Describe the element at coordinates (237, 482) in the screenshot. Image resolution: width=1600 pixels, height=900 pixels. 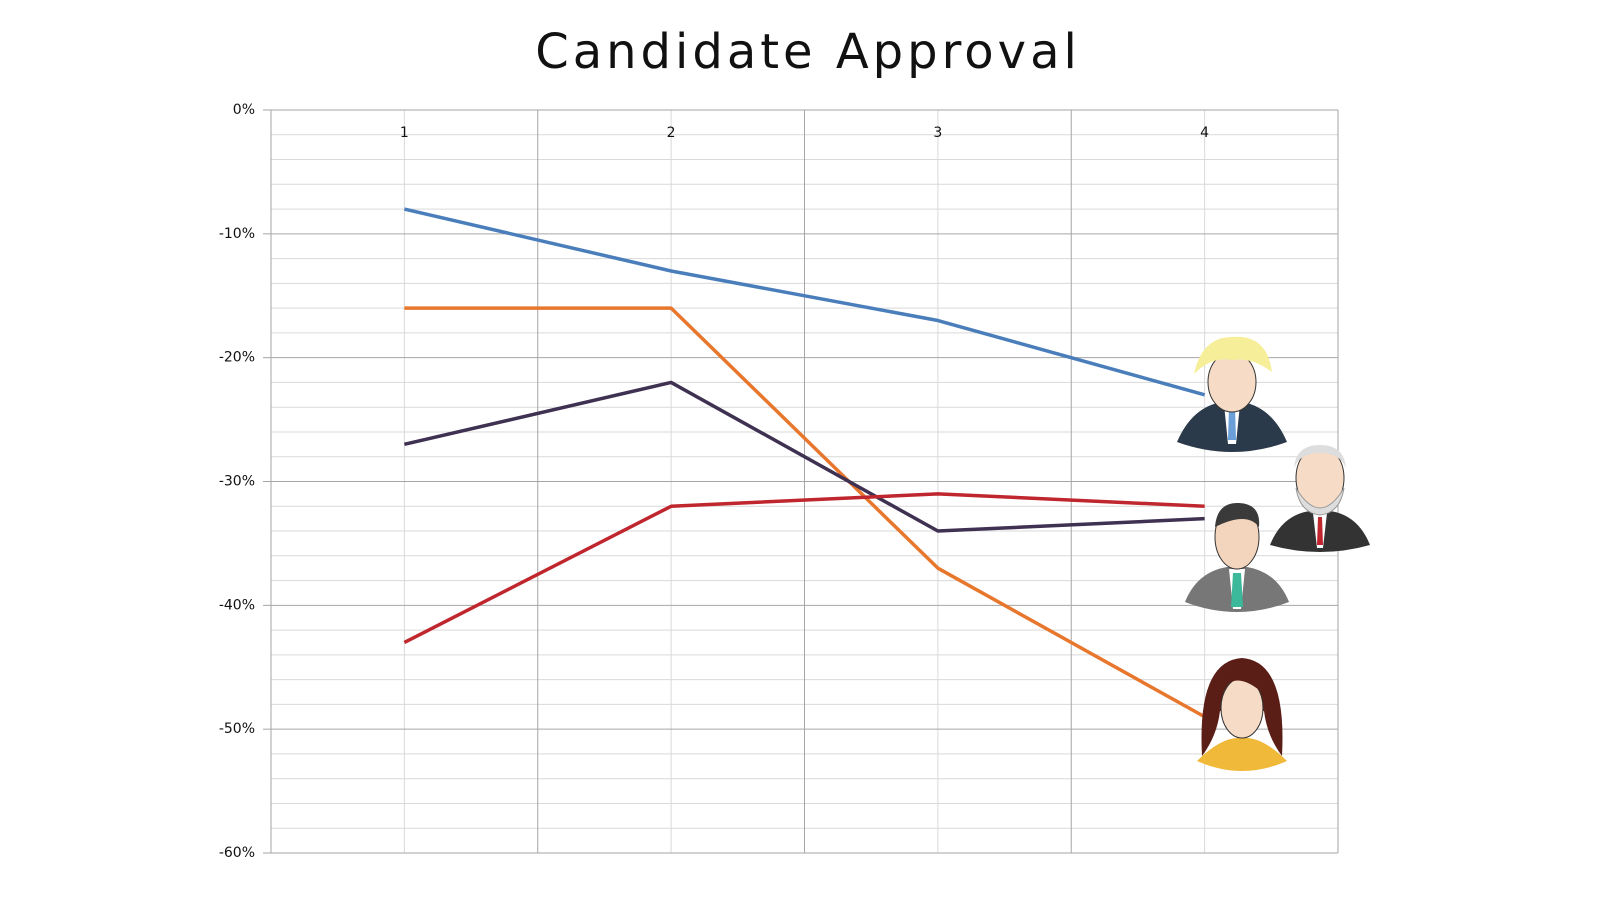
I see `y-tick-label: -30%` at that location.